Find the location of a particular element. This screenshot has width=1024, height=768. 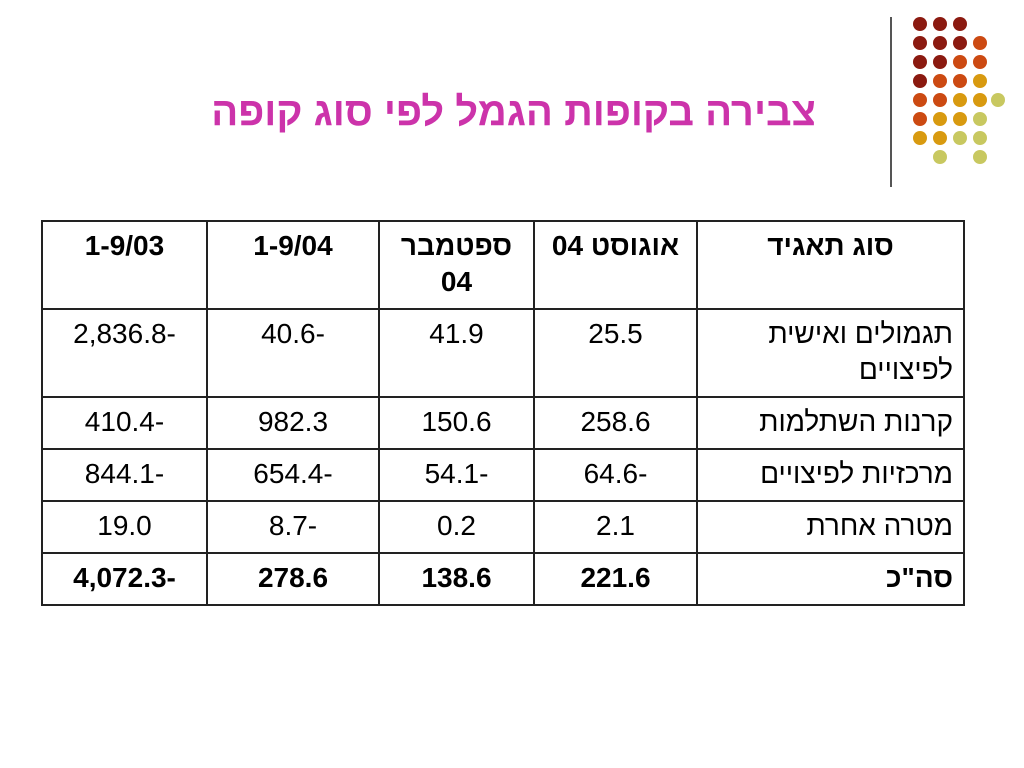

row-label: מרכזיות לפיצויים is located at coordinates (830, 475).